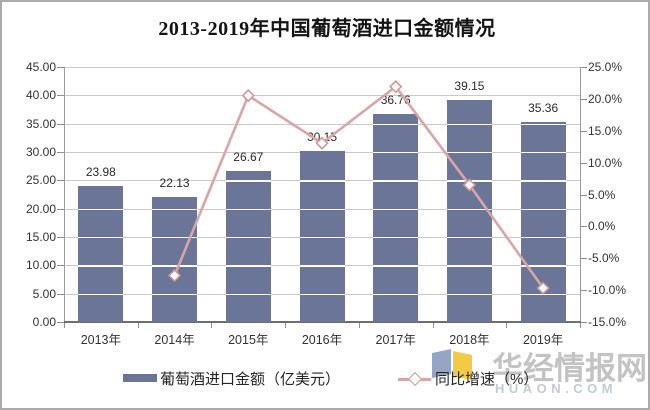  Describe the element at coordinates (580, 194) in the screenshot. I see `right-axis-line` at that location.